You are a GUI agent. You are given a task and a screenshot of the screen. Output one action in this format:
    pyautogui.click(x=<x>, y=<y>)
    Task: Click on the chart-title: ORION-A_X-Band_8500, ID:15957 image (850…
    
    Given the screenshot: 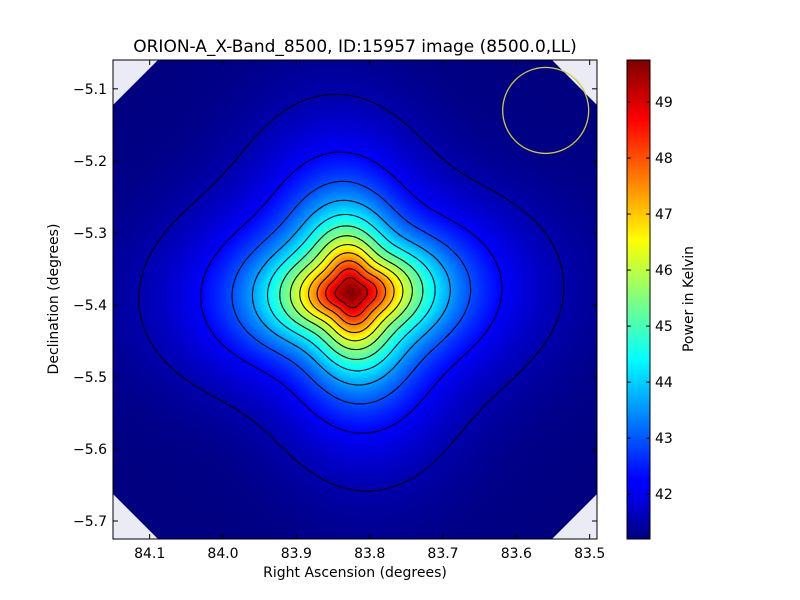 What is the action you would take?
    pyautogui.click(x=355, y=47)
    